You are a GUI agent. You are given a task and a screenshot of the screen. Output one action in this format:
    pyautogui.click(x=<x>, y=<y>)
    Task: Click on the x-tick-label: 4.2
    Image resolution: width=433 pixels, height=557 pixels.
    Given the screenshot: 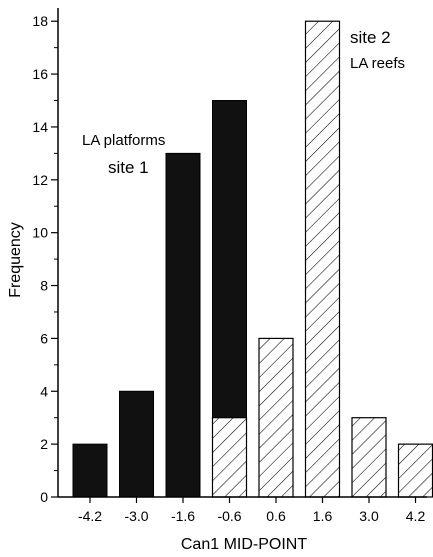 What is the action you would take?
    pyautogui.click(x=416, y=516)
    